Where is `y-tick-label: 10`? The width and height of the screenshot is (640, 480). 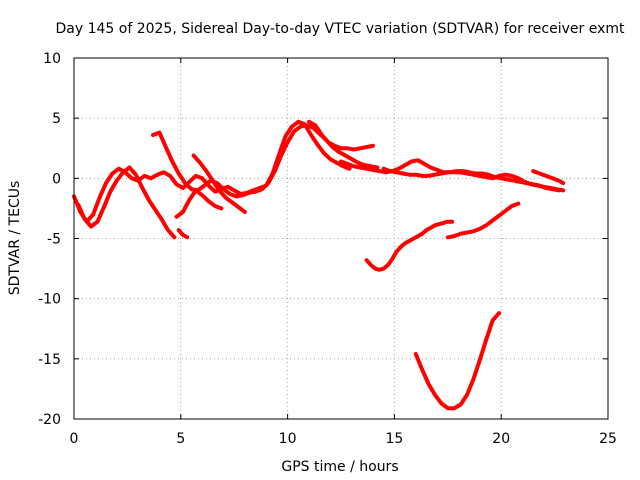
y-tick-label: 10 is located at coordinates (52, 59).